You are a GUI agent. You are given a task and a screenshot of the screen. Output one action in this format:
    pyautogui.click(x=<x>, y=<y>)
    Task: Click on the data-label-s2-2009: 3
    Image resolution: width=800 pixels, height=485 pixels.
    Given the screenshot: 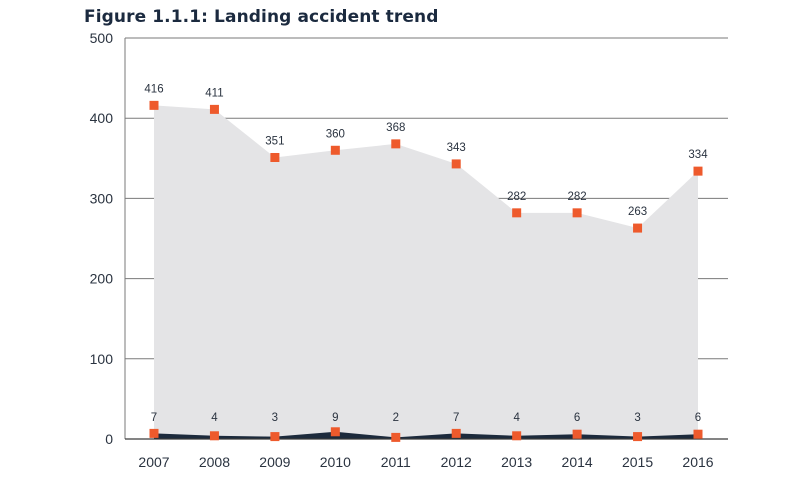 What is the action you would take?
    pyautogui.click(x=275, y=418)
    